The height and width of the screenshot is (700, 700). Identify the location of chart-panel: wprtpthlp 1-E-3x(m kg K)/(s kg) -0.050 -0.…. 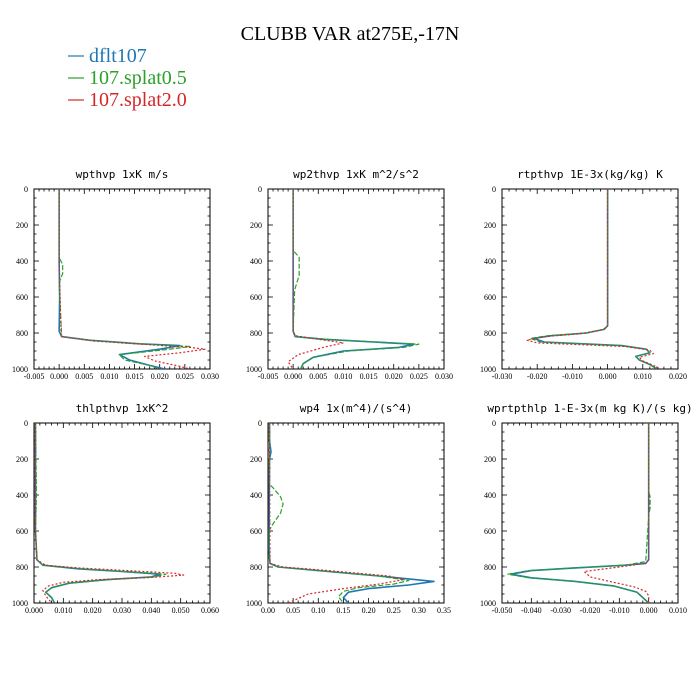
(586, 508).